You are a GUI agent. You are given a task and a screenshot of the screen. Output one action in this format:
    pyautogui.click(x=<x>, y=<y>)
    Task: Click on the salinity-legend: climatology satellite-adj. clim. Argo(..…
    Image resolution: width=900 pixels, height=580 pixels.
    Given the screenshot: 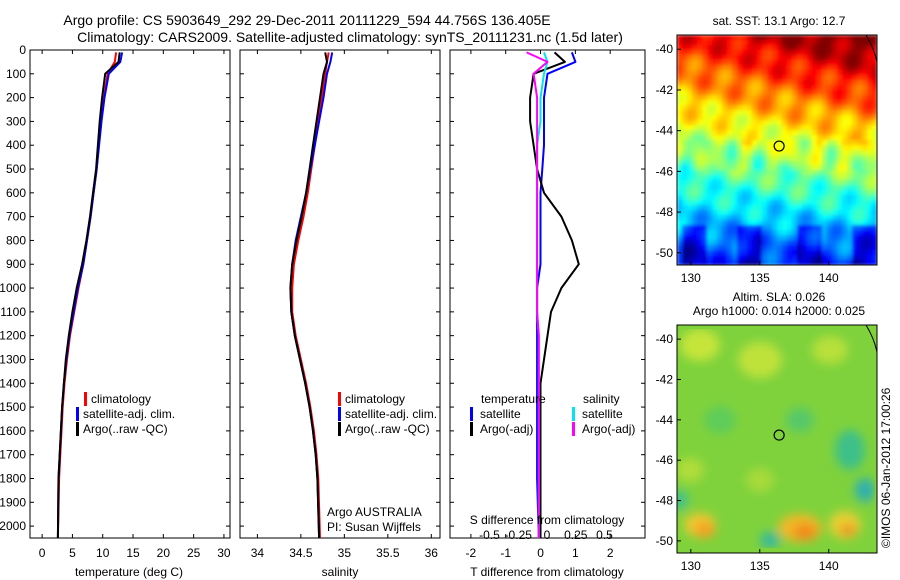 What is the action you would take?
    pyautogui.click(x=382, y=463)
    